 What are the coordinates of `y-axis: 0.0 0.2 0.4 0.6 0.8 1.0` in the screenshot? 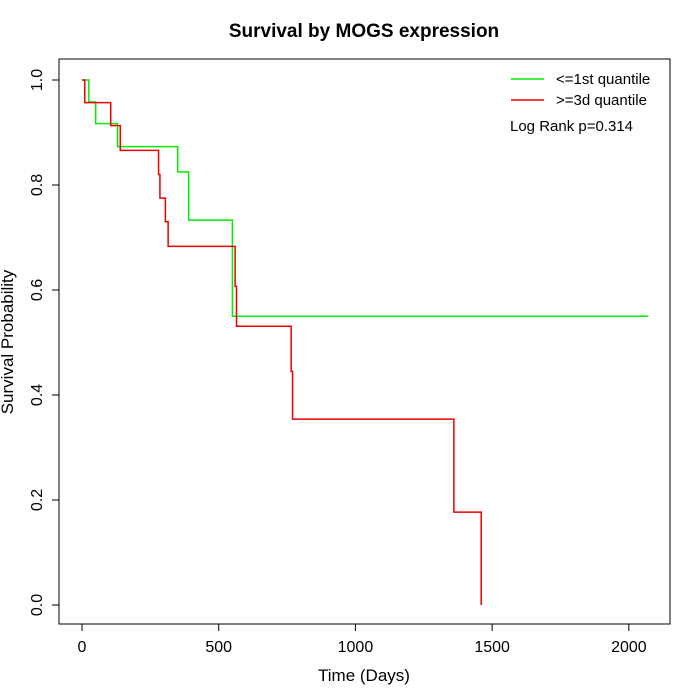 It's located at (44, 342).